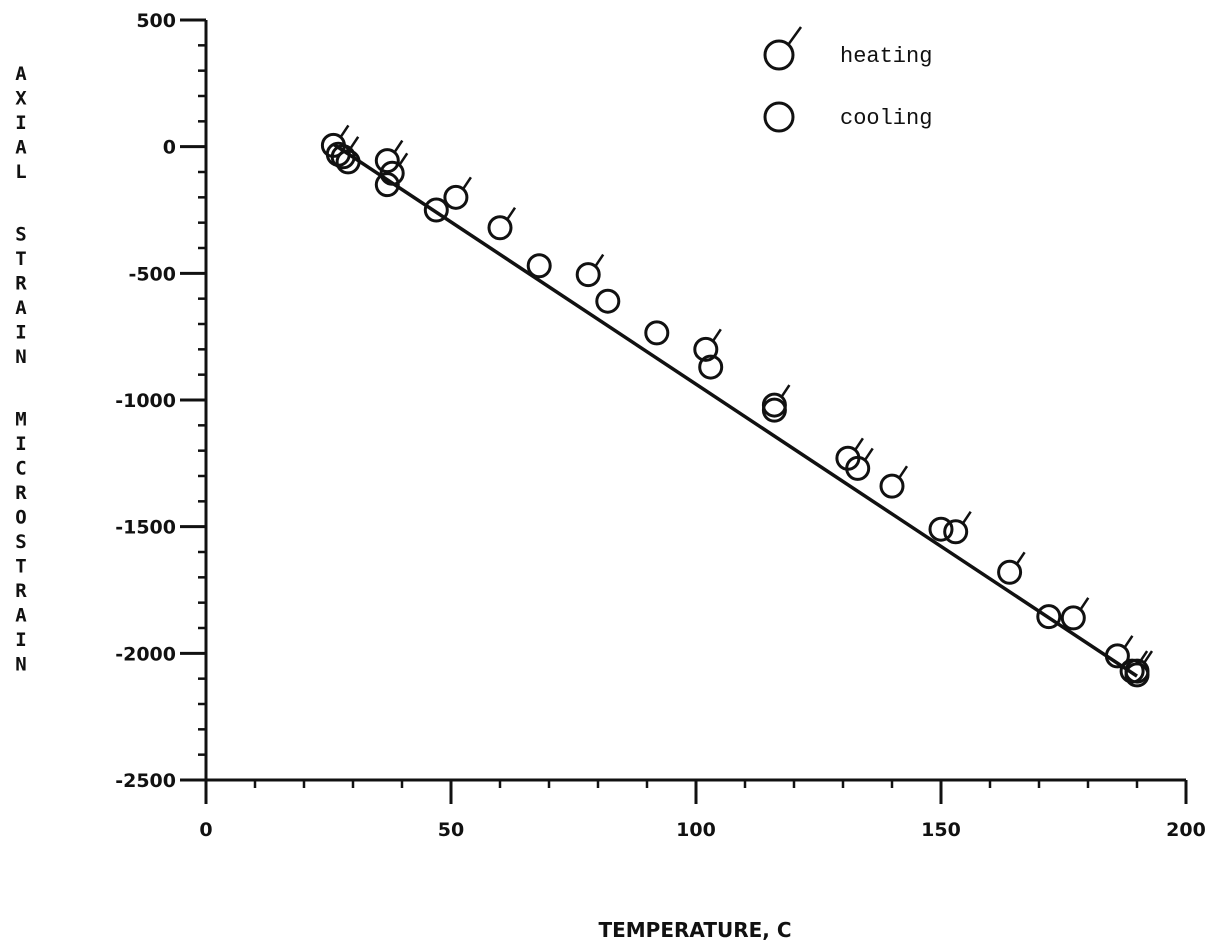 This screenshot has width=1217, height=945. Describe the element at coordinates (145, 654) in the screenshot. I see `y-tick-label: -2000` at that location.